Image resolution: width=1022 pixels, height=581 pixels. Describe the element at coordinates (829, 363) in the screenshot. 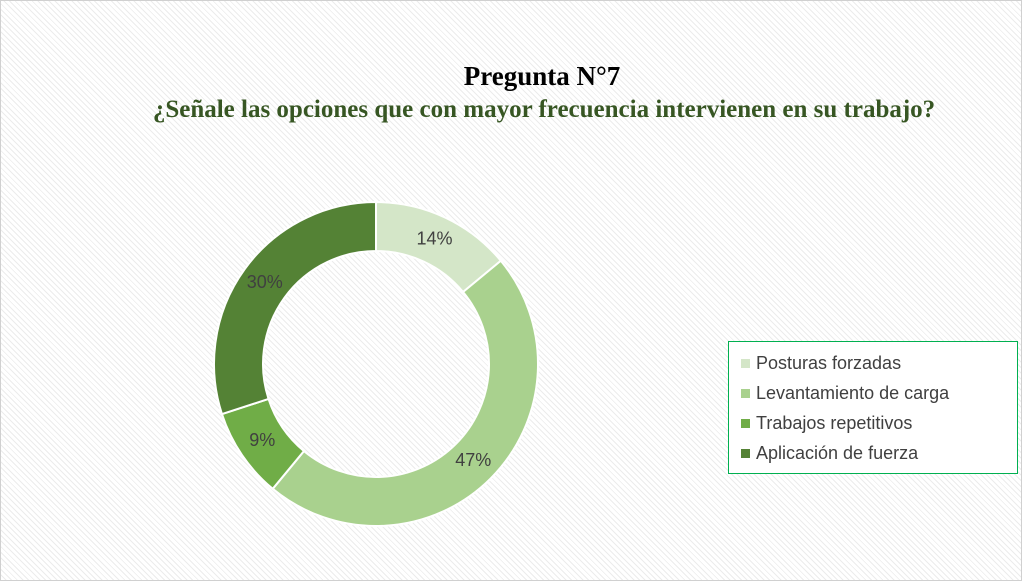

I see `legend-label: Posturas forzadas` at that location.